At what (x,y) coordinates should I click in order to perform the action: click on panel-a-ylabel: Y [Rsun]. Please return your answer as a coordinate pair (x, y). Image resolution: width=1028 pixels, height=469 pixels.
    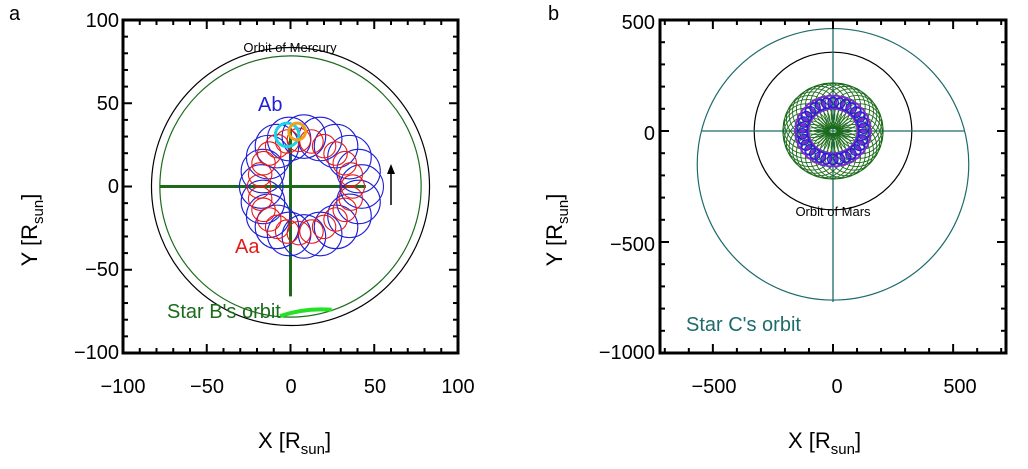
    Looking at the image, I should click on (32, 230).